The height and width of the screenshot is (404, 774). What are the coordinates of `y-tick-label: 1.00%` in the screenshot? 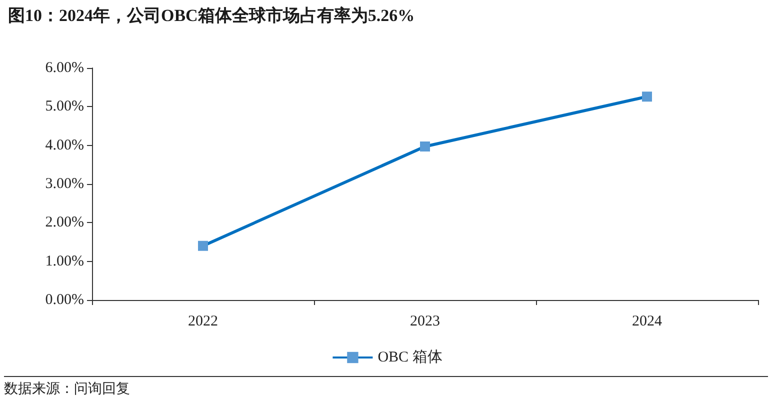 It's located at (64, 261).